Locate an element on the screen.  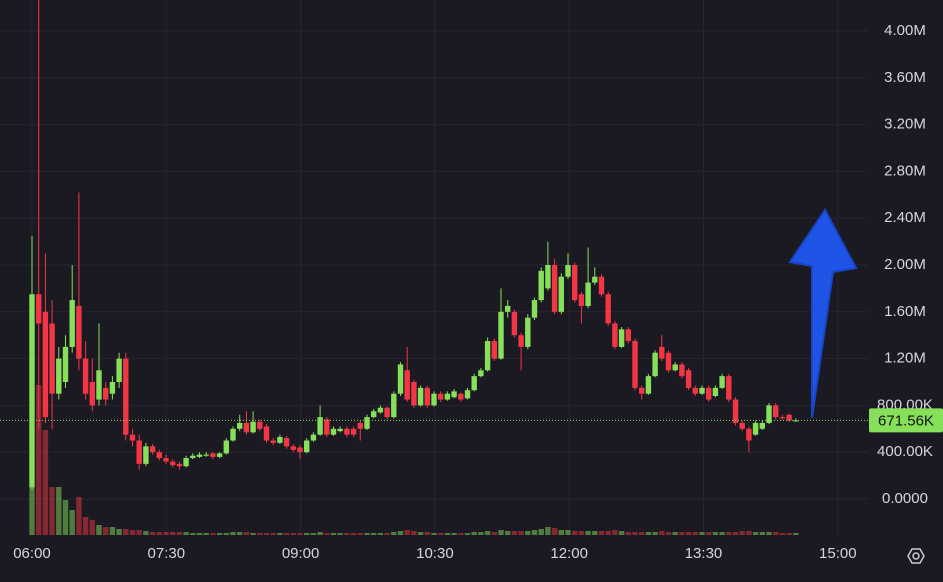
x-tick-label: 06:00 is located at coordinates (32, 553).